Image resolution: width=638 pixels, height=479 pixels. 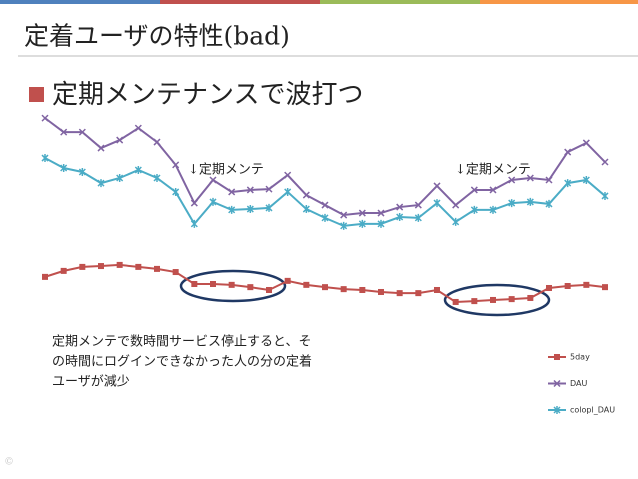 I want to click on note-line: ユーザが減少, so click(x=91, y=382).